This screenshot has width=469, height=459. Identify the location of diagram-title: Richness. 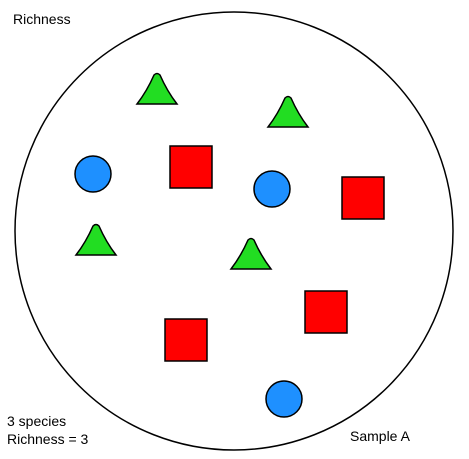
(42, 19).